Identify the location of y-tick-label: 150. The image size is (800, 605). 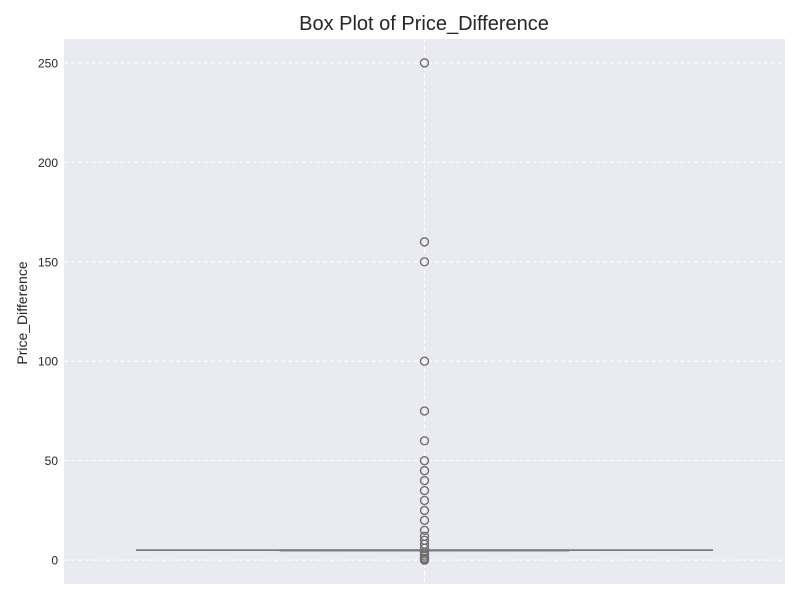
(48, 262).